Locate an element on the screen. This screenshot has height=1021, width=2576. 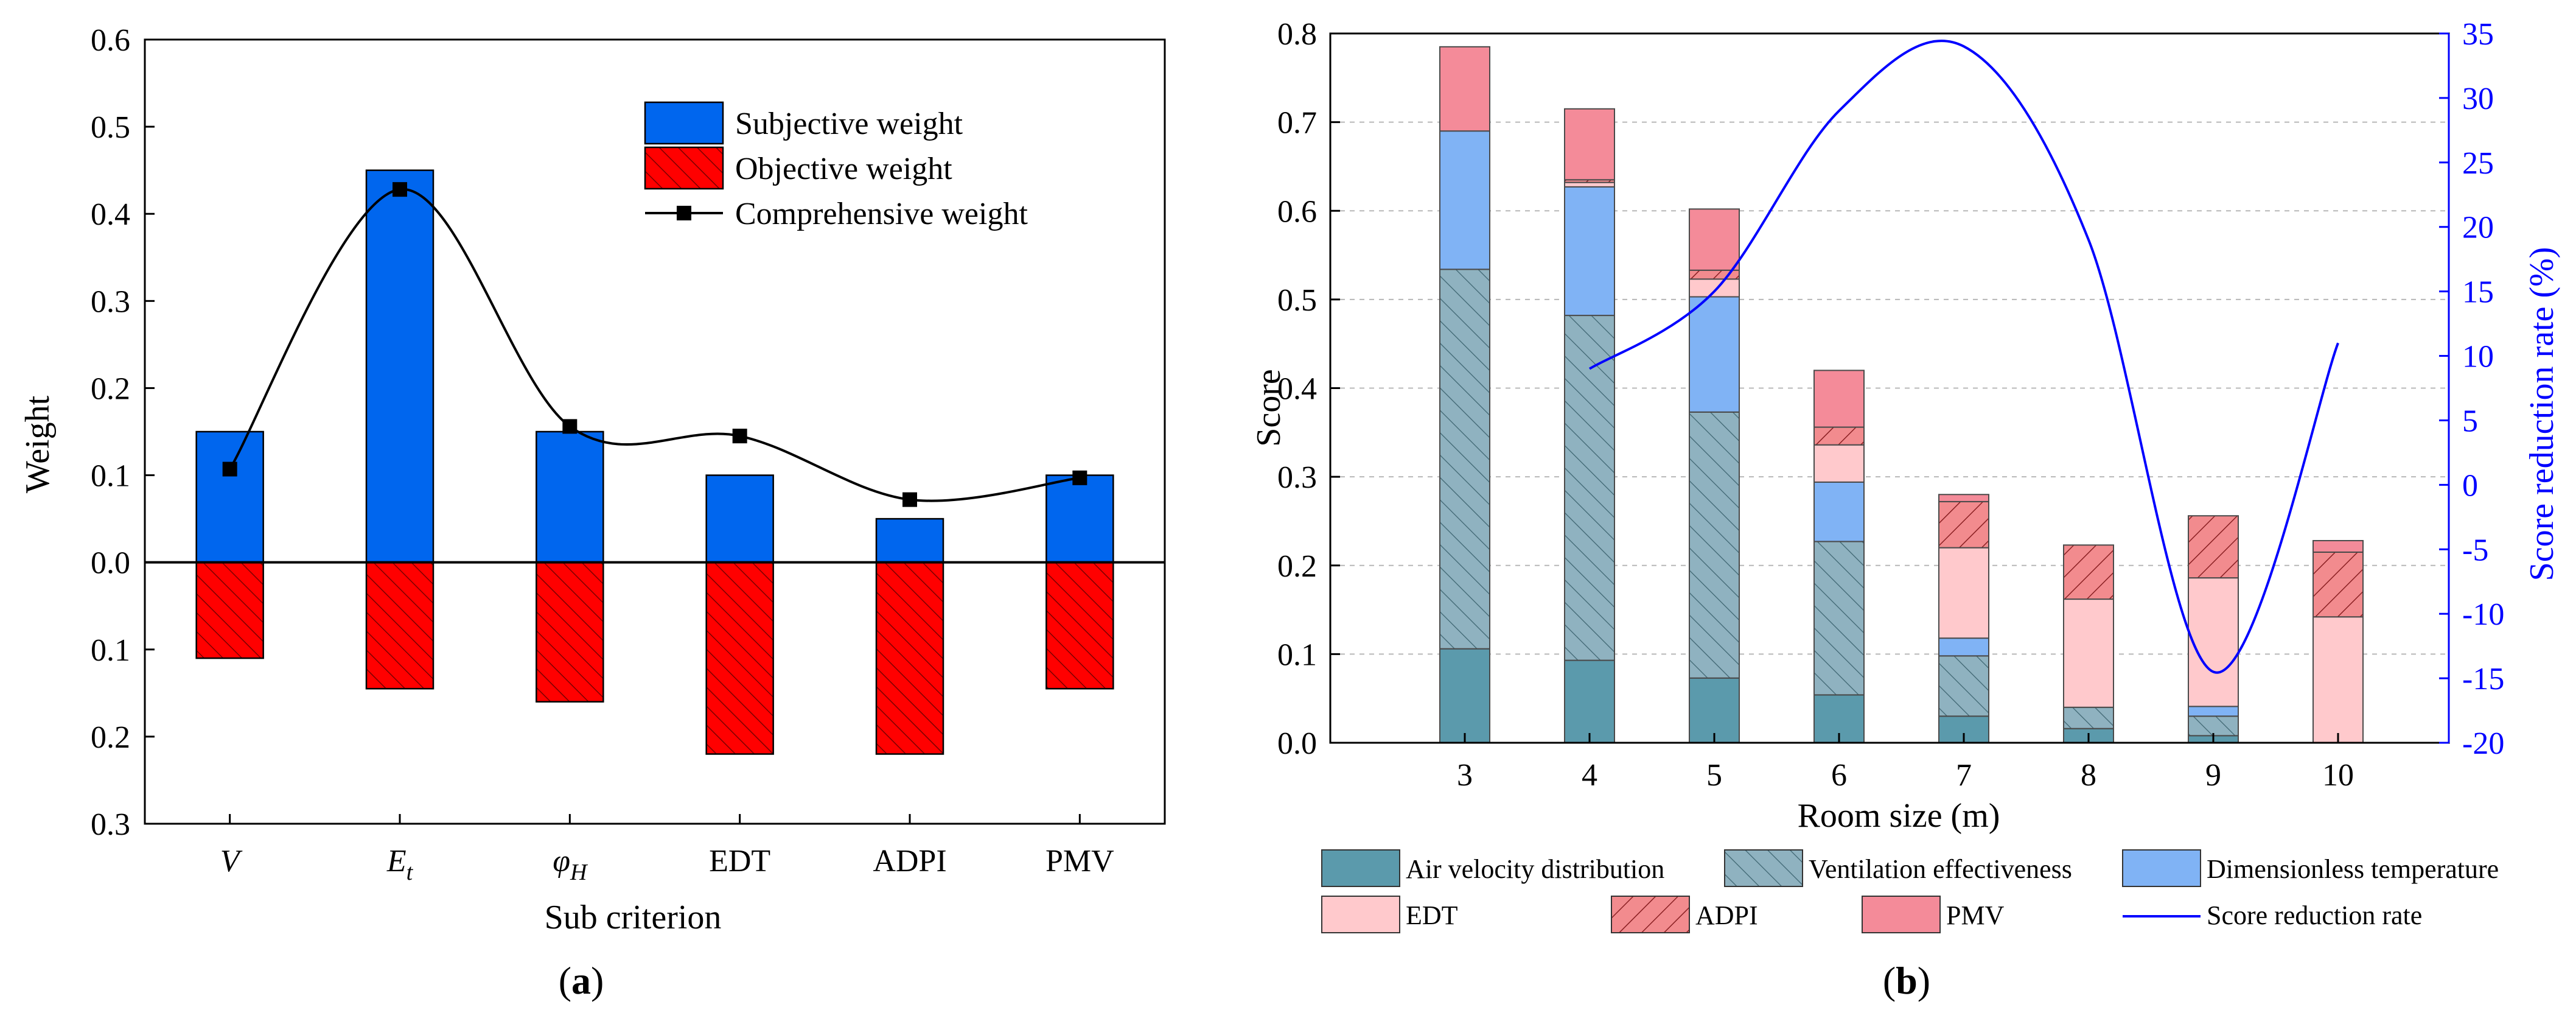
a-ytick-label-5: 0.1 is located at coordinates (110, 476).